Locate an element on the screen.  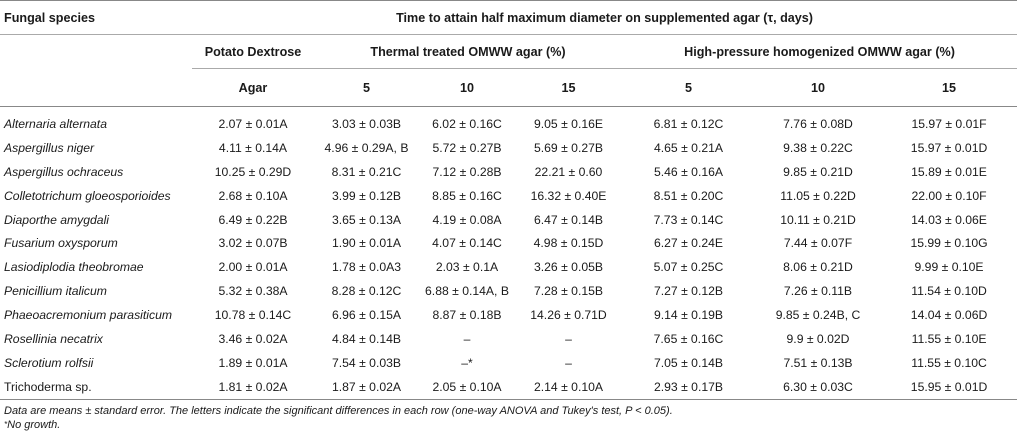
footnote-marker: * is located at coordinates (6, 424).